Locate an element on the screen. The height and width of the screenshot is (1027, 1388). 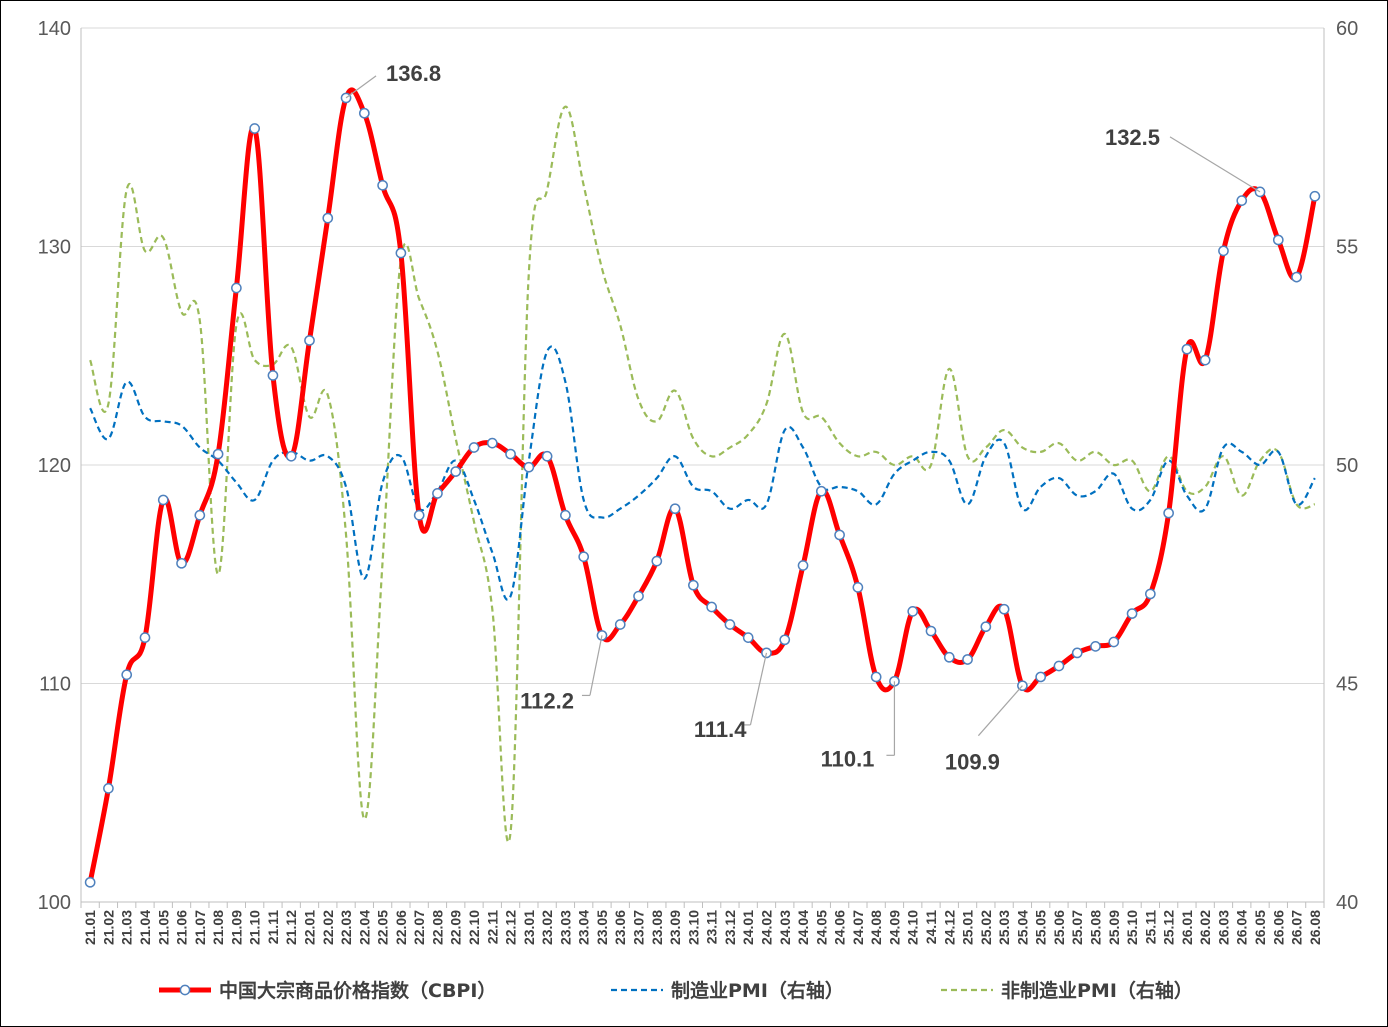
x-tick-label: 21.08 is located at coordinates (218, 927).